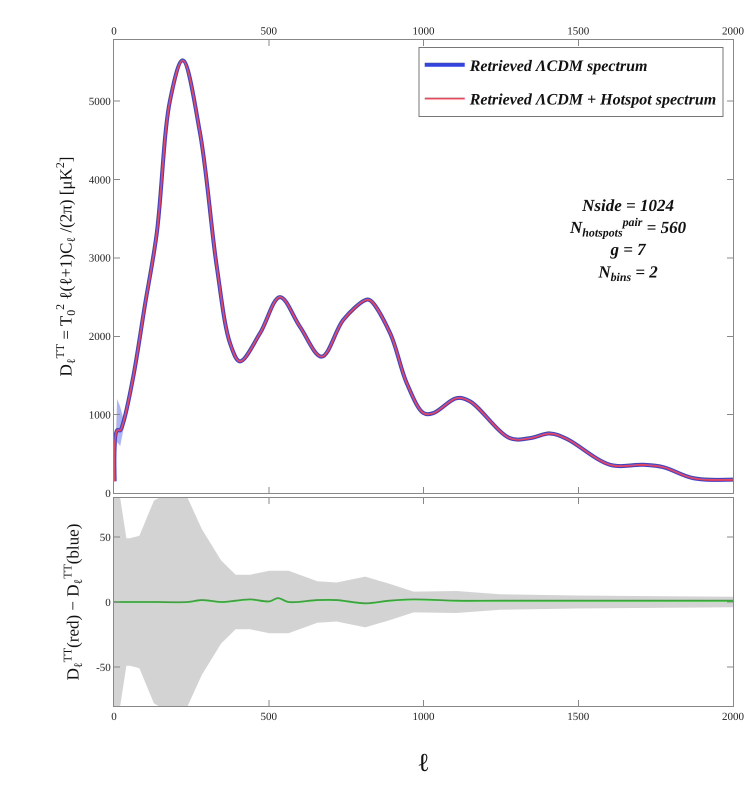 This screenshot has width=753, height=787. What do you see at coordinates (100, 258) in the screenshot?
I see `y-tick-label: 3000` at bounding box center [100, 258].